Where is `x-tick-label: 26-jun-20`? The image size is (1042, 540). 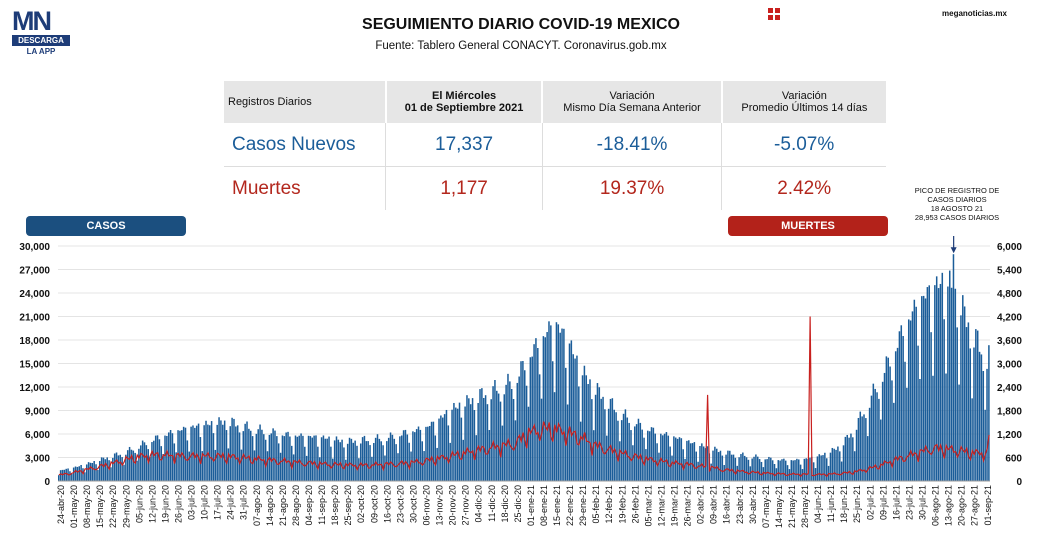 x-tick-label: 26-jun-20 is located at coordinates (178, 504).